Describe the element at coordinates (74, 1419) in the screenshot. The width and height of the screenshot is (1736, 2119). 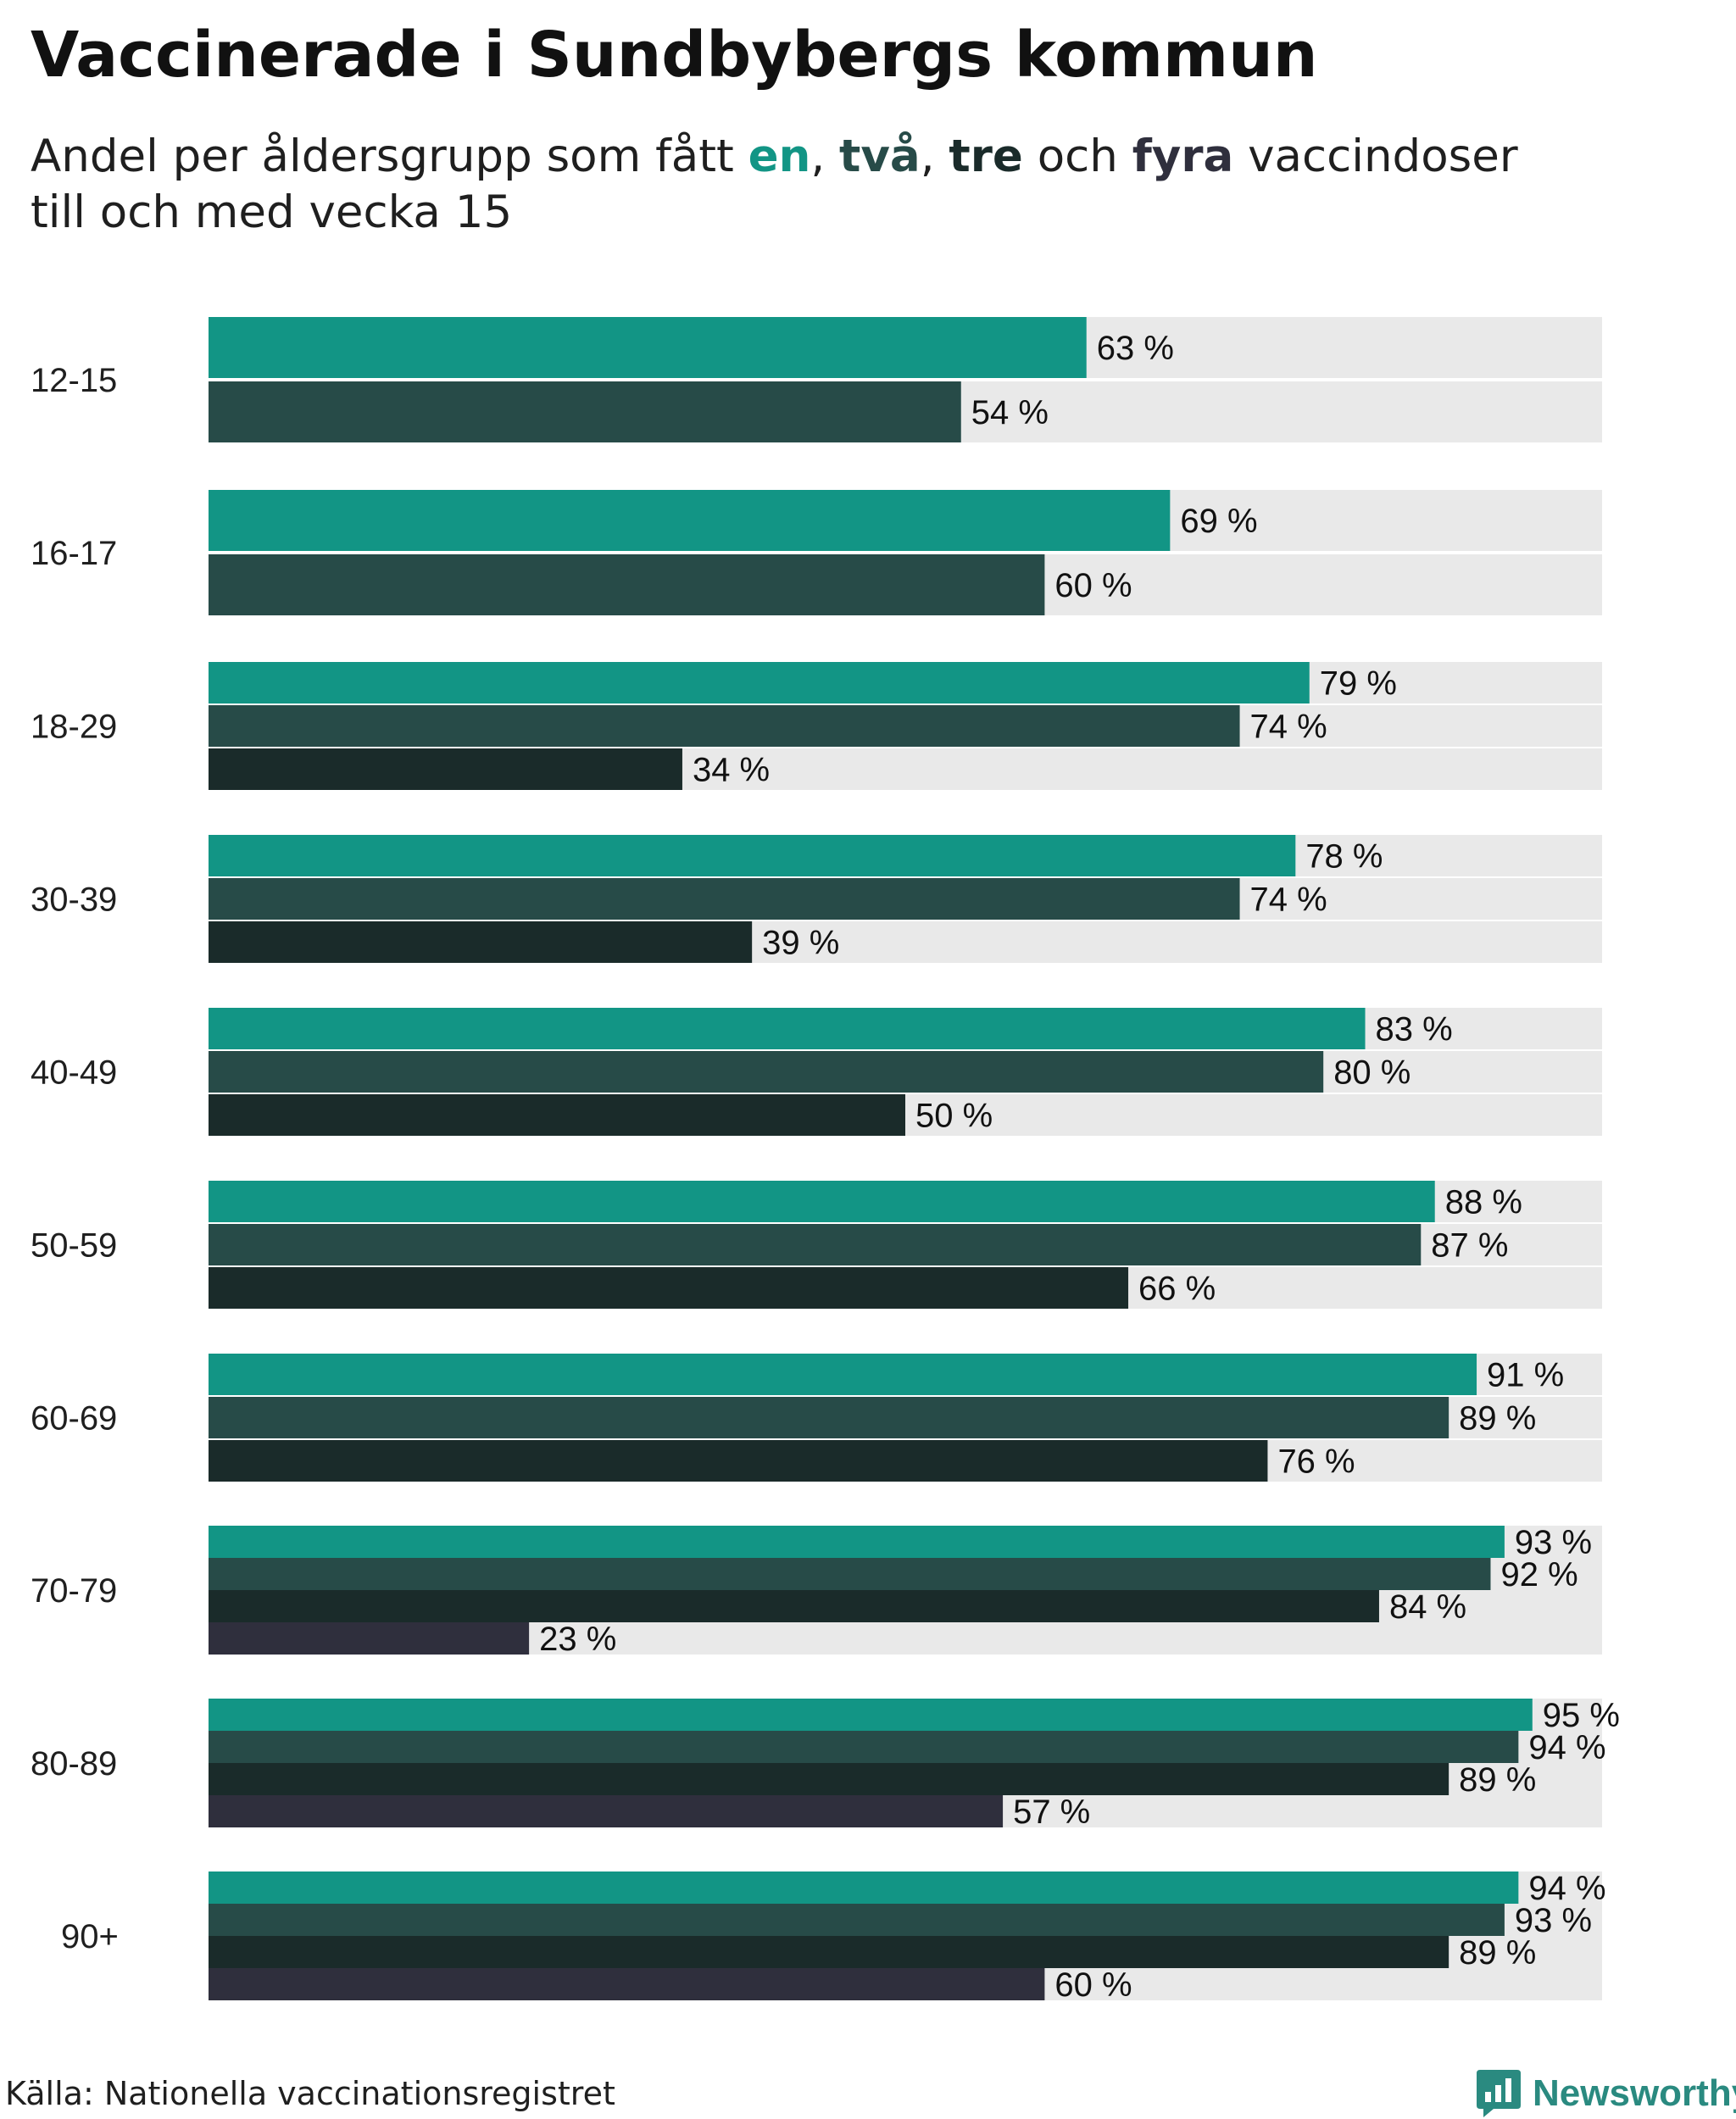
I see `age-group-label: 60-69` at that location.